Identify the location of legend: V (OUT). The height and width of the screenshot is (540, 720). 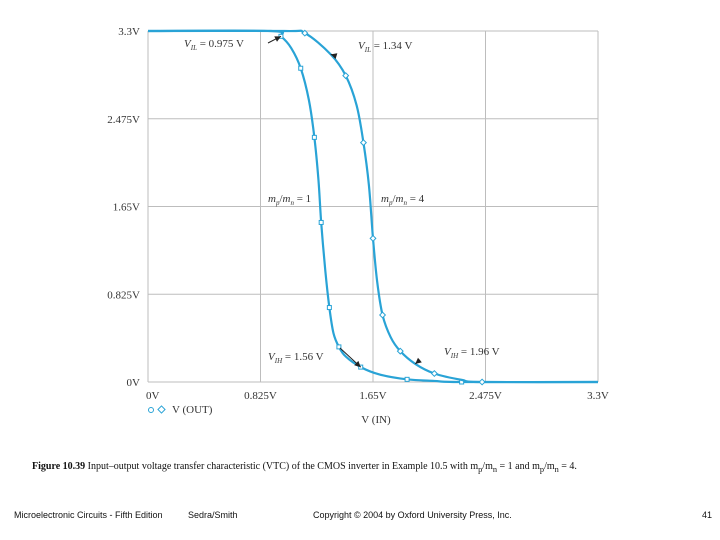
(180, 410).